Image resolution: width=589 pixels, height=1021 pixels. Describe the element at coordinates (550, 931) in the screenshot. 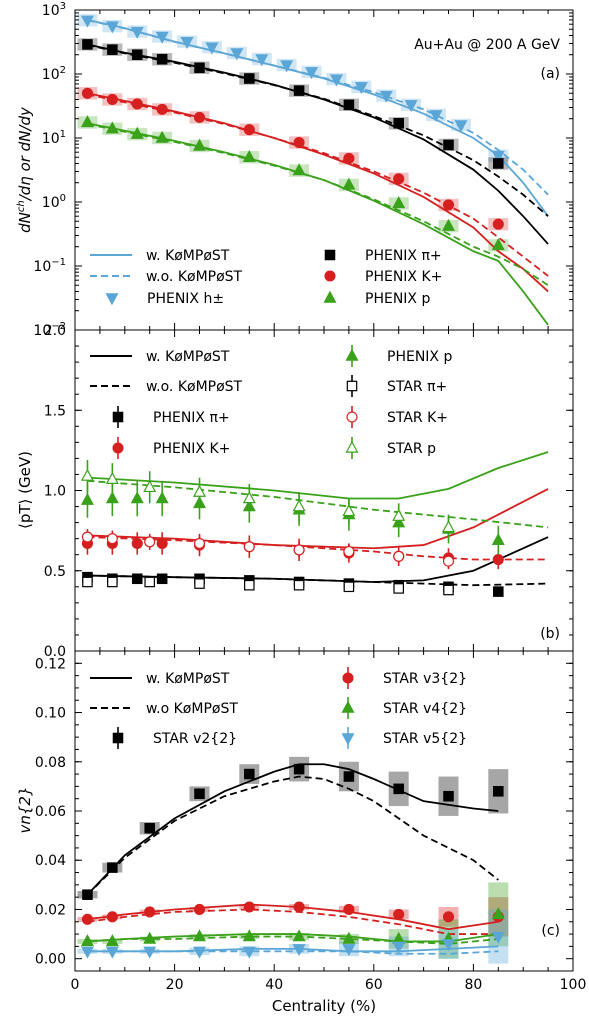

I see `panel-c-tag: (c)` at that location.